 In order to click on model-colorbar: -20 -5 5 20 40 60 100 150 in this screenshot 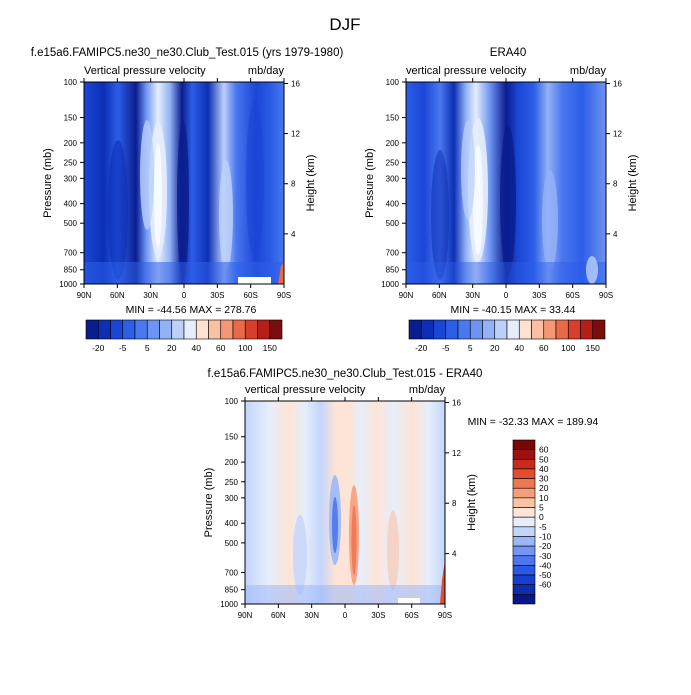, I will do `click(184, 336)`.